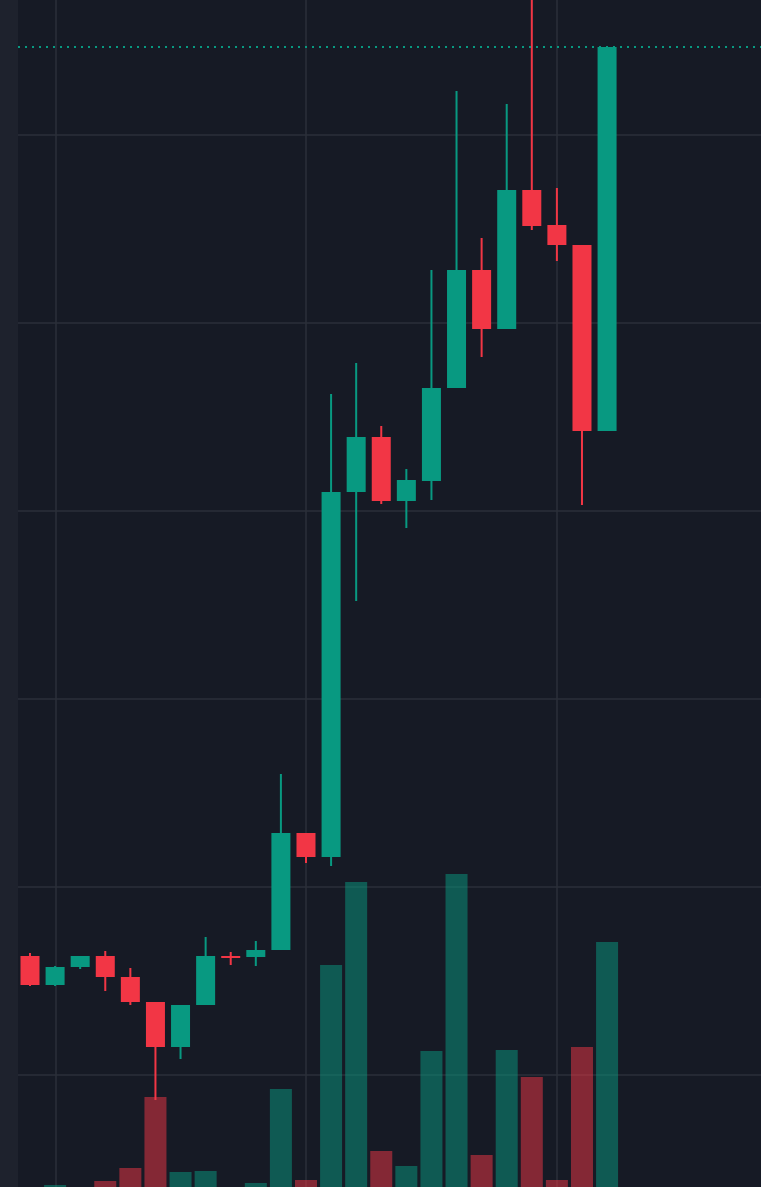 This screenshot has height=1187, width=761. Describe the element at coordinates (9, 593) in the screenshot. I see `side-strip` at that location.